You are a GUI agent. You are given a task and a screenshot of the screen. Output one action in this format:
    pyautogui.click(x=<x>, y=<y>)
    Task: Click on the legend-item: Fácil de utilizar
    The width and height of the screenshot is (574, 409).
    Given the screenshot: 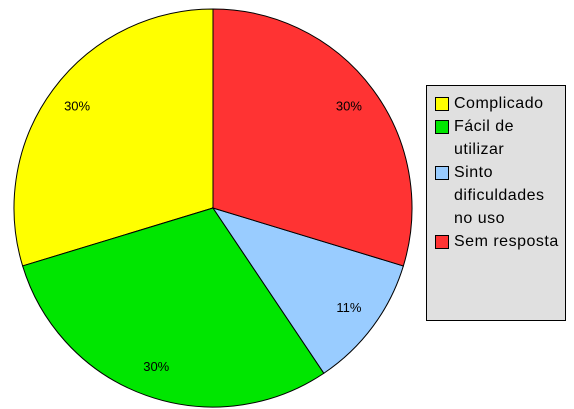 What is the action you would take?
    pyautogui.click(x=498, y=138)
    